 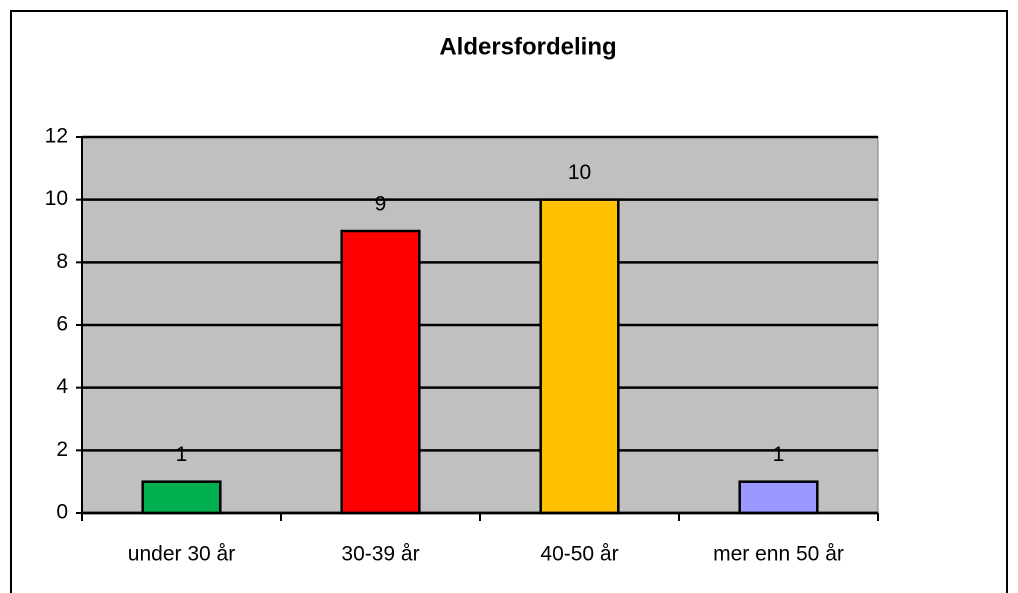 I want to click on data-label: 9, so click(x=381, y=204).